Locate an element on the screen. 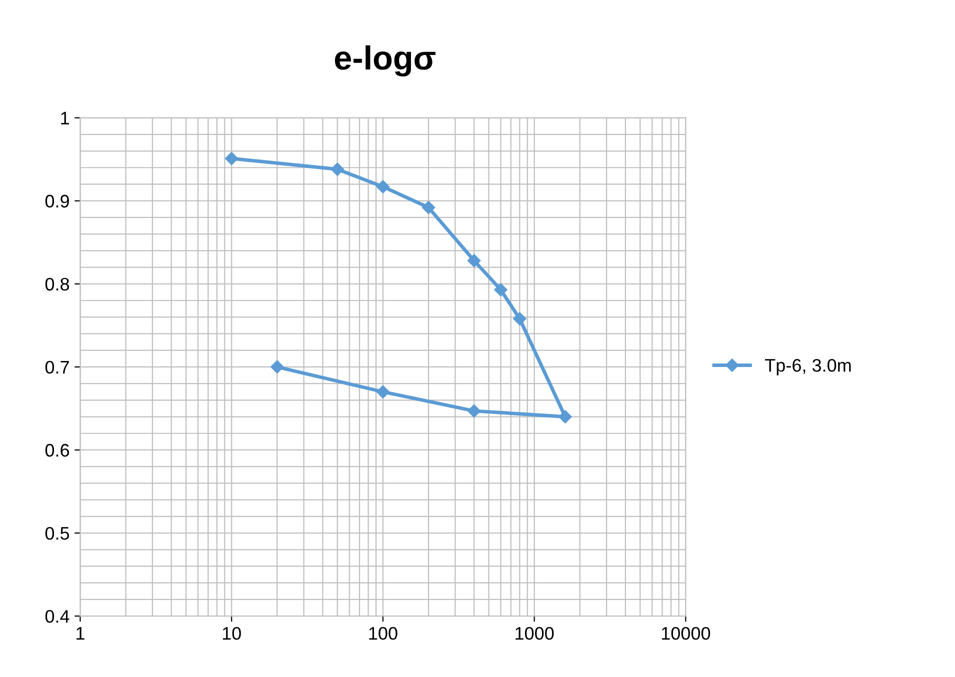  x-tick-label: 100 is located at coordinates (383, 633).